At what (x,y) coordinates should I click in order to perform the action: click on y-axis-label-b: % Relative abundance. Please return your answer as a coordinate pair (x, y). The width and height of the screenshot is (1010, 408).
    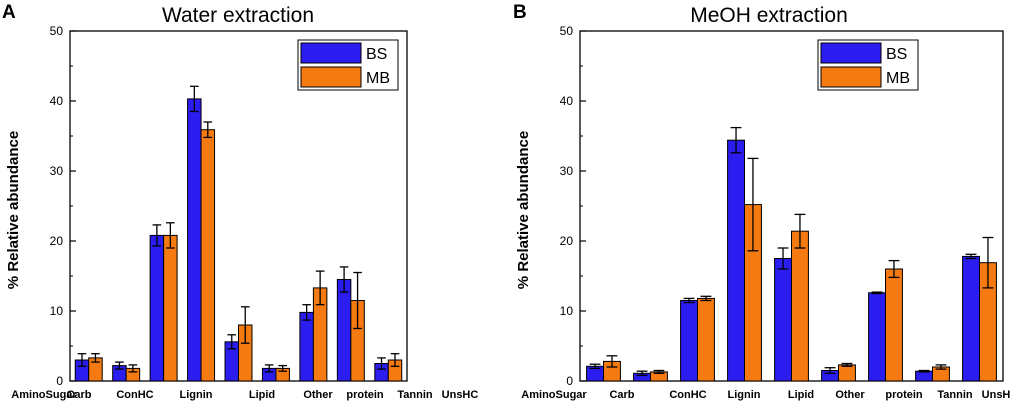
    Looking at the image, I should click on (523, 210).